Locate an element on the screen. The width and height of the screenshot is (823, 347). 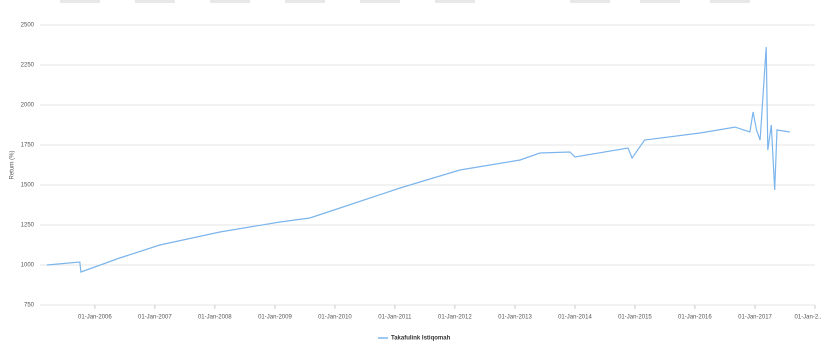
y-tick-label: 2500 is located at coordinates (28, 26).